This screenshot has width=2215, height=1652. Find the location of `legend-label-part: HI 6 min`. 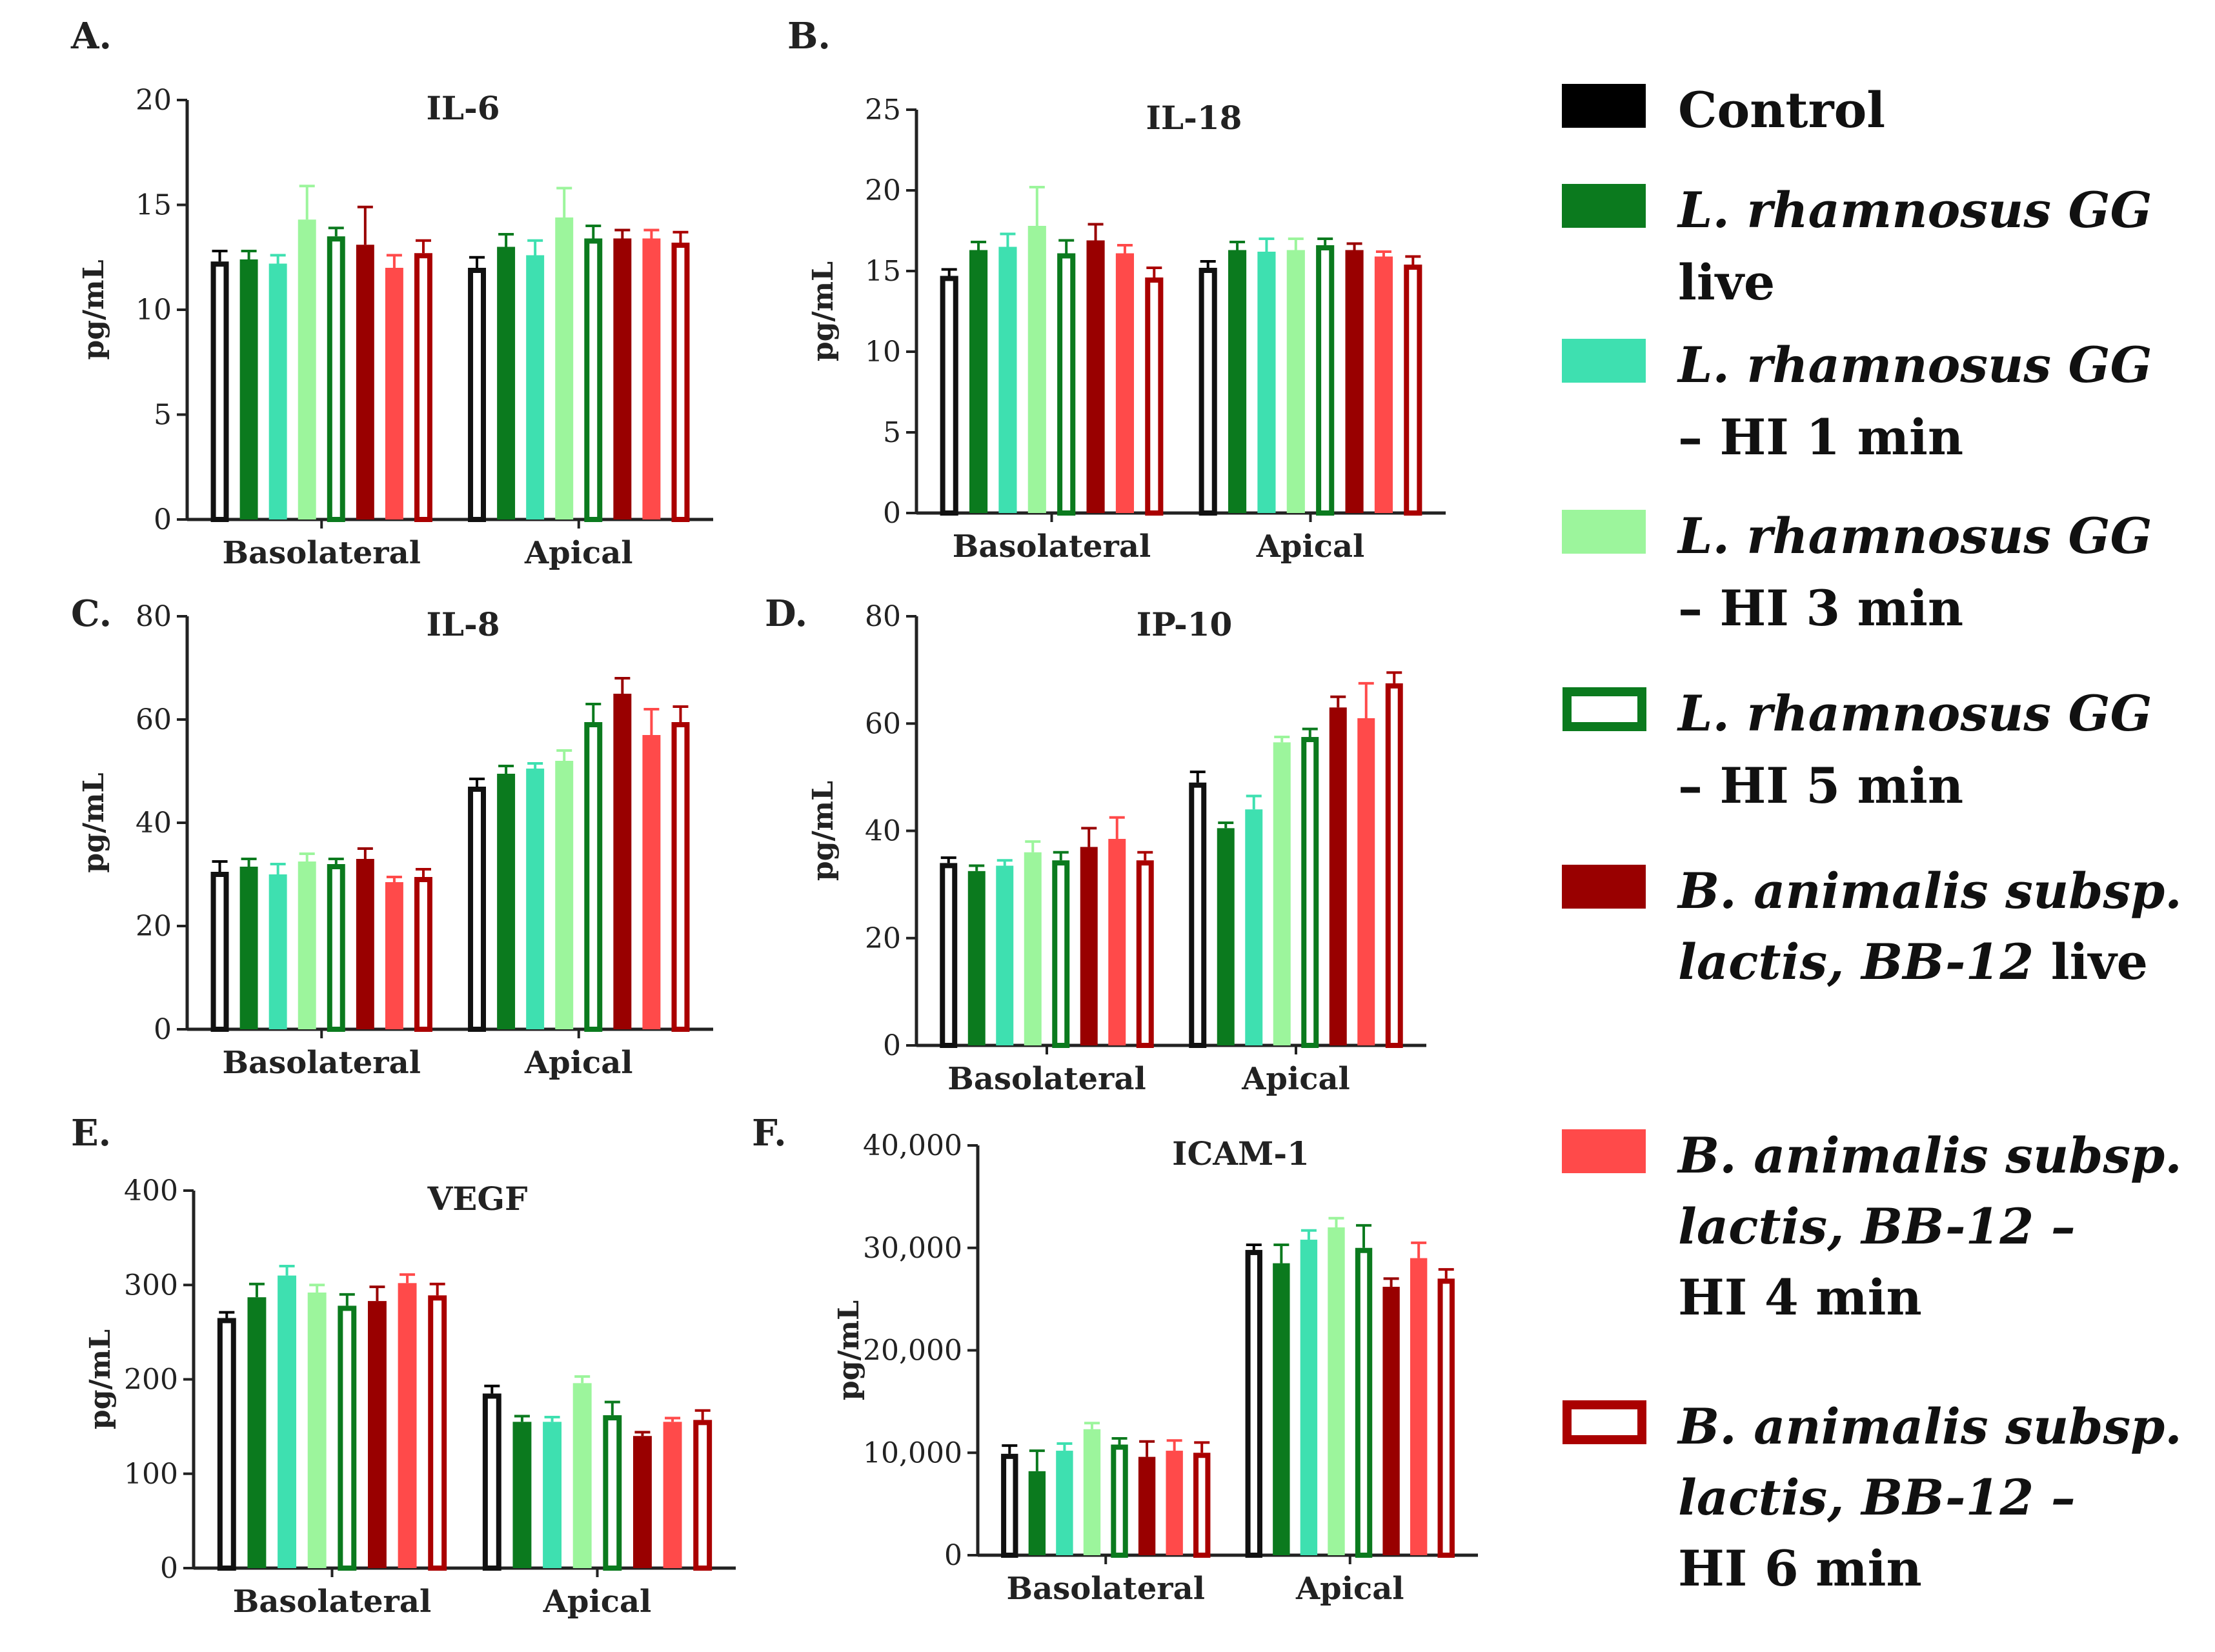

legend-label-part: HI 6 min is located at coordinates (1800, 1568).